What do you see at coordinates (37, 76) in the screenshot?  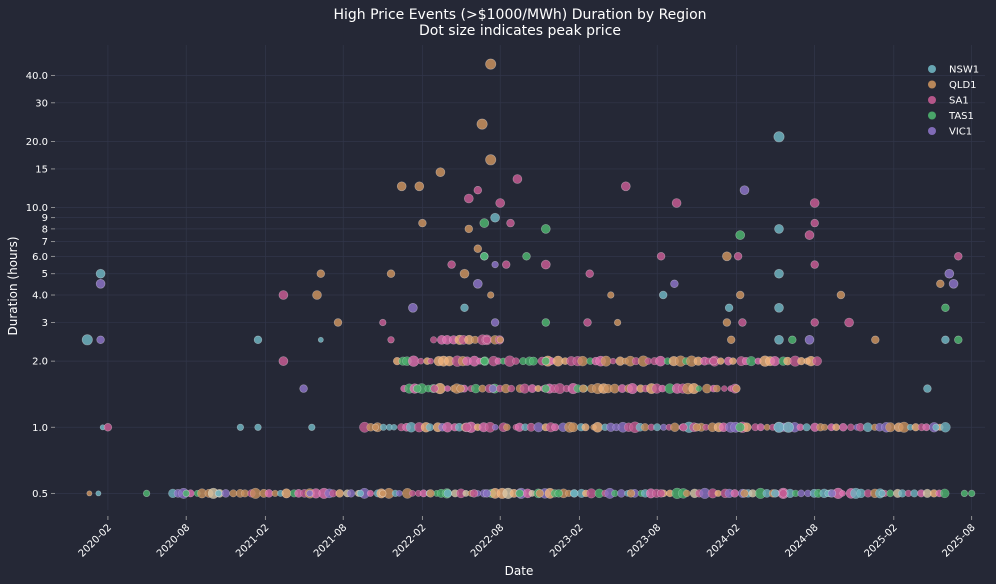 I see `y-tick-label: 40.0` at bounding box center [37, 76].